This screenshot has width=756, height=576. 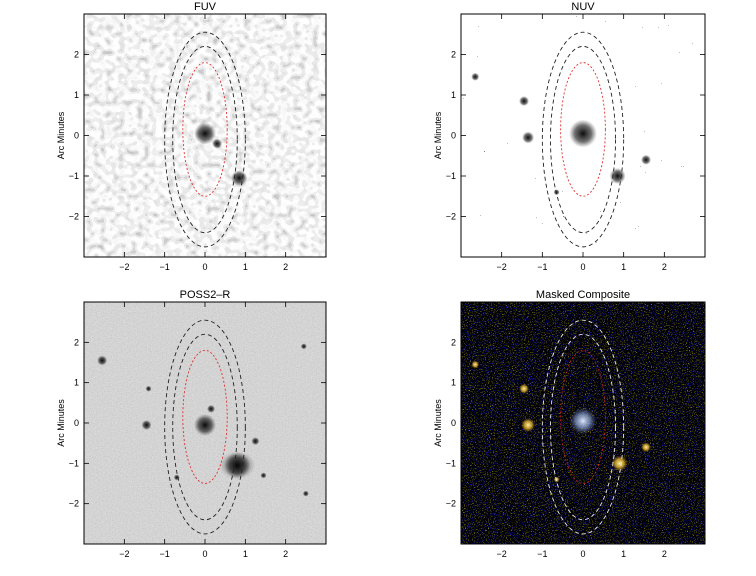 I want to click on panel-title: POSS2–R, so click(x=205, y=295).